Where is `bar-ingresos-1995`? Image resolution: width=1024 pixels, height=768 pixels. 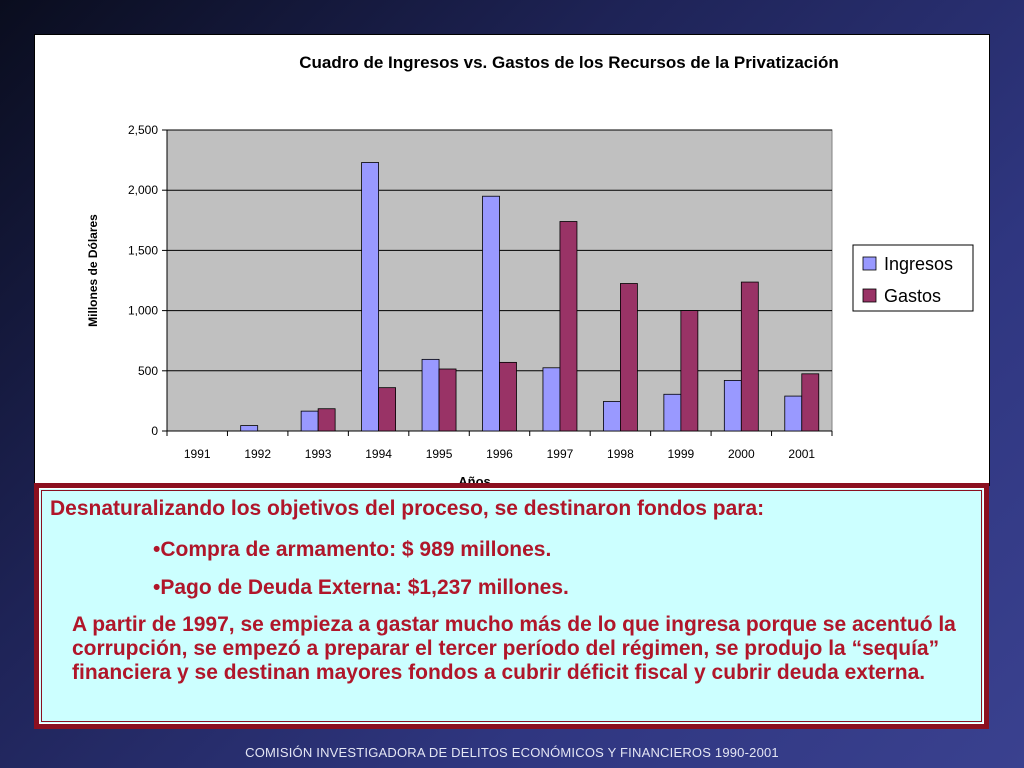 bar-ingresos-1995 is located at coordinates (430, 395).